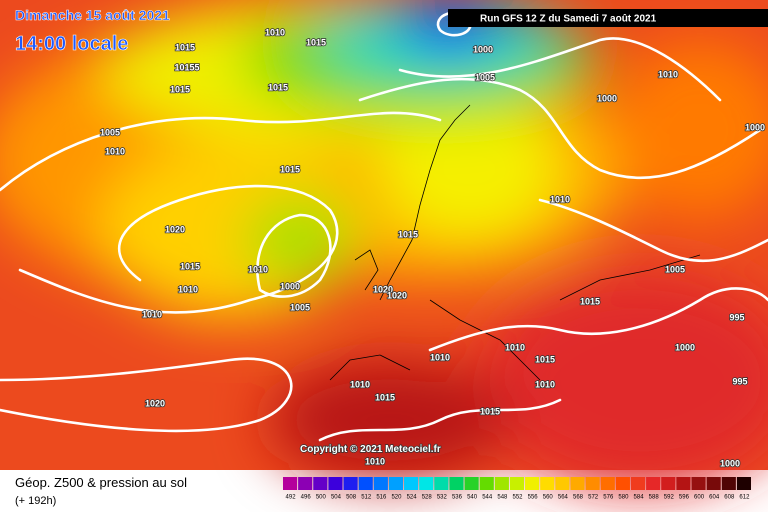  Describe the element at coordinates (533, 498) in the screenshot. I see `scale-label: 556` at that location.